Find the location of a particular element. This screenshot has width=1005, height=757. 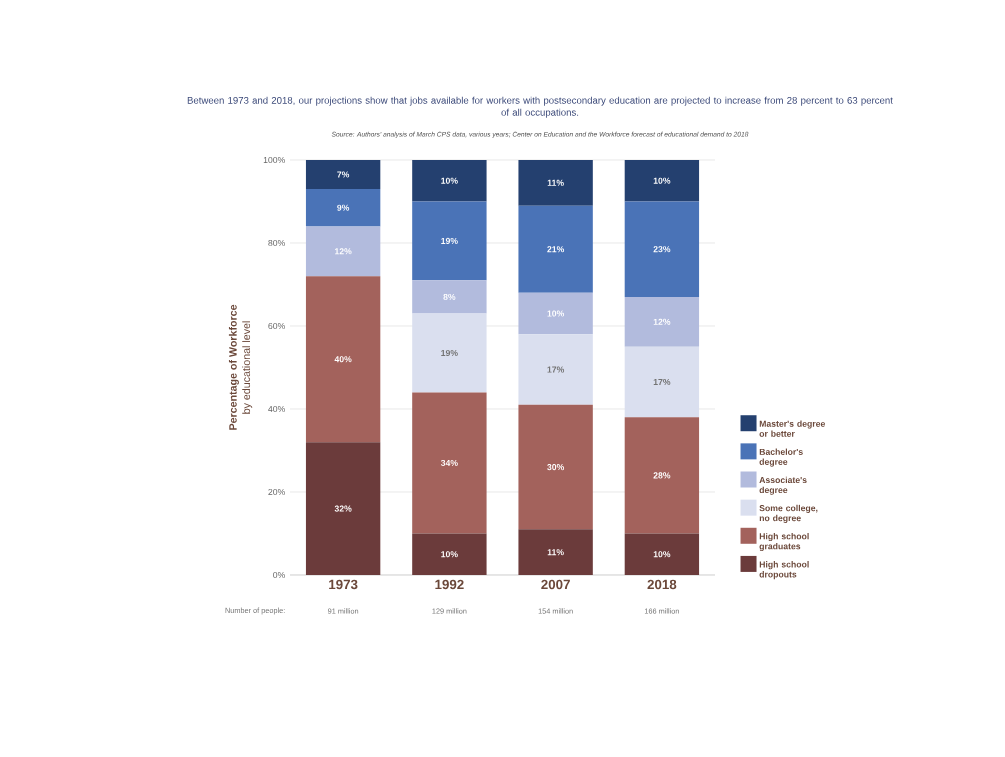

x-tick-label: 1992 is located at coordinates (449, 584).